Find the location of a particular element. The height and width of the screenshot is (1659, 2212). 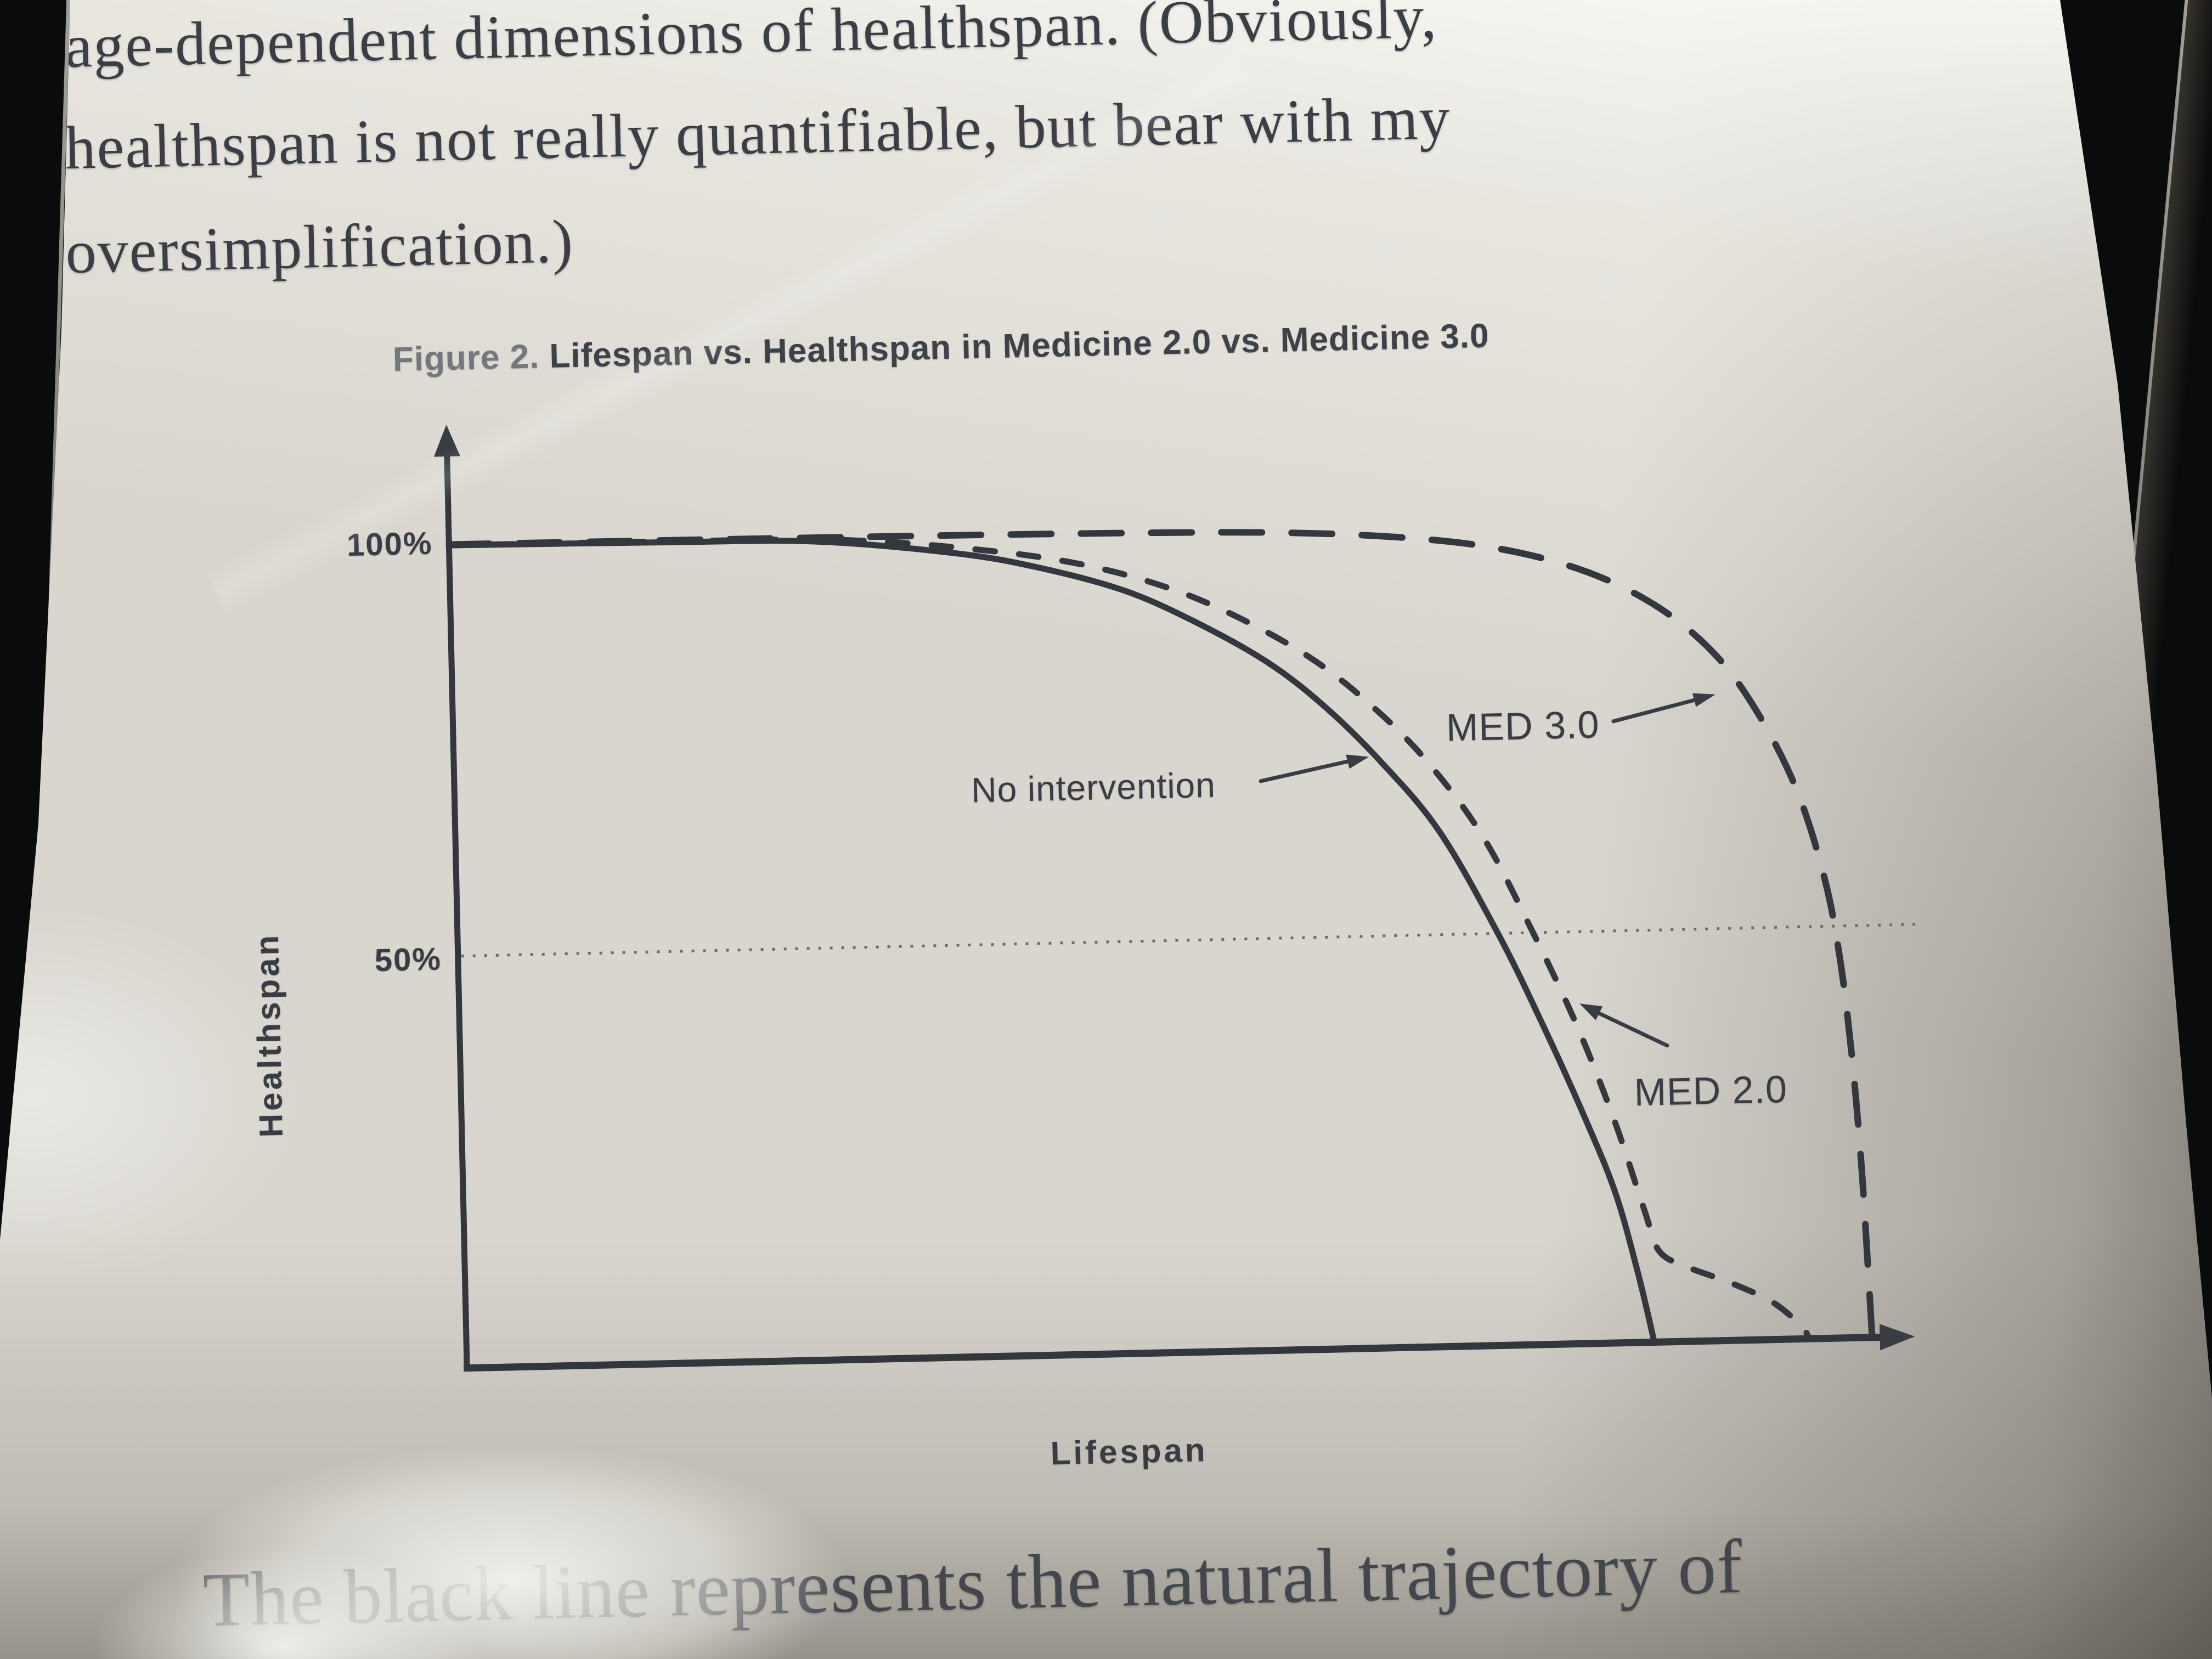

y-axis is located at coordinates (457, 908).